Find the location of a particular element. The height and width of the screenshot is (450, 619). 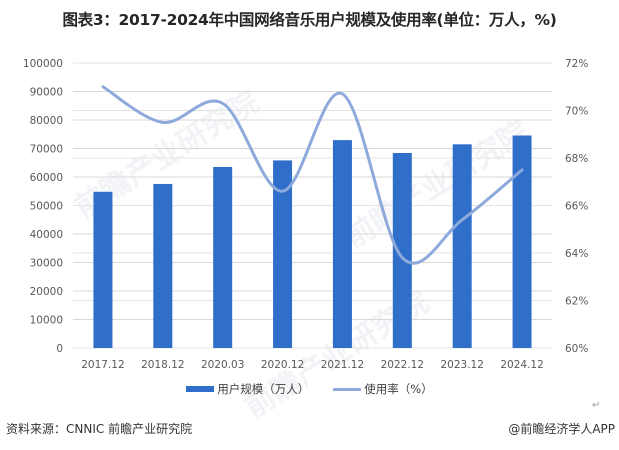

y-left-tick: 70000 is located at coordinates (46, 150).